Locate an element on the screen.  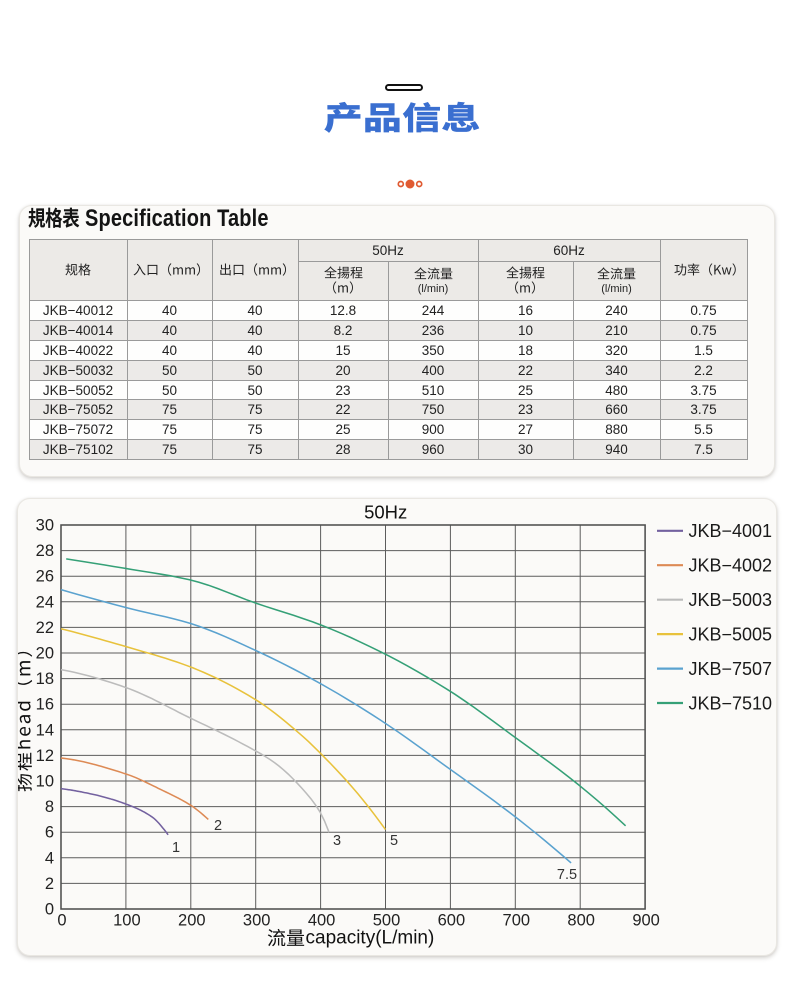
svg-text: 20 is located at coordinates (45, 654).